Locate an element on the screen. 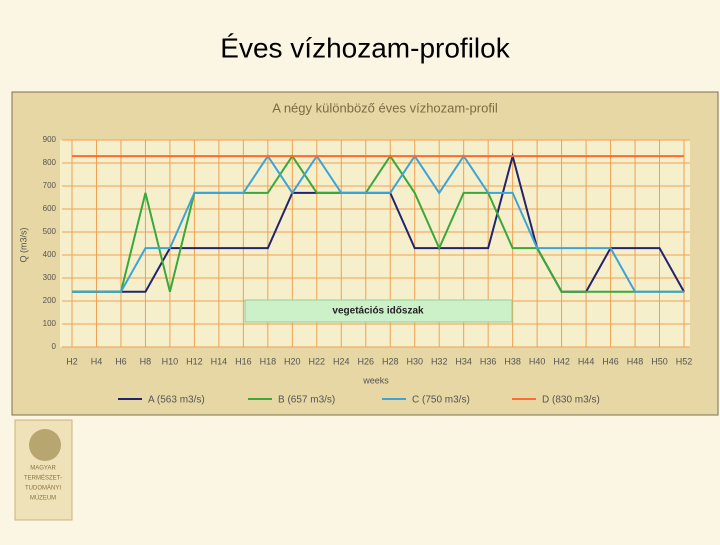 The height and width of the screenshot is (545, 720). y-tick-label: 400 is located at coordinates (50, 254).